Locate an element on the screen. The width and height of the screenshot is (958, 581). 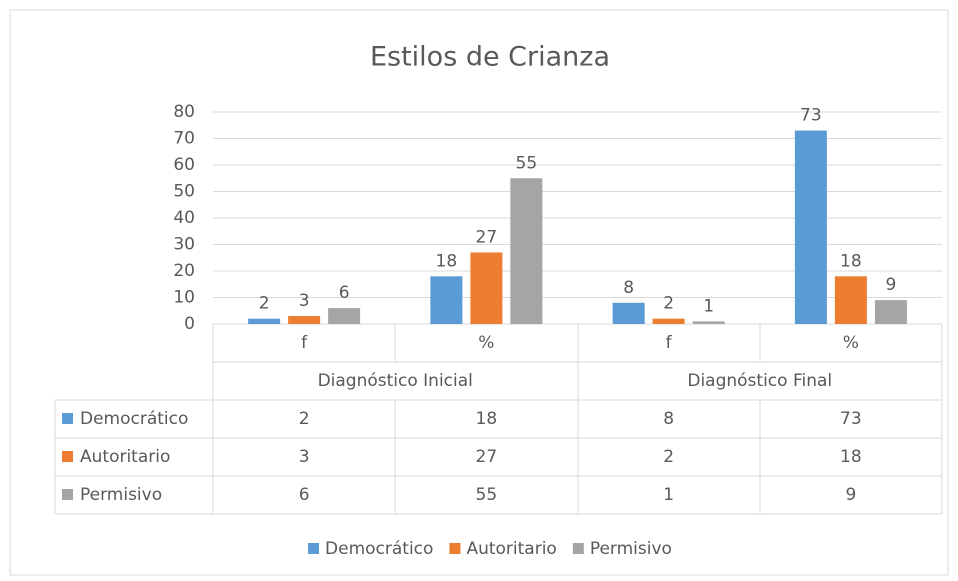
y-tick-label: 50 is located at coordinates (184, 192).